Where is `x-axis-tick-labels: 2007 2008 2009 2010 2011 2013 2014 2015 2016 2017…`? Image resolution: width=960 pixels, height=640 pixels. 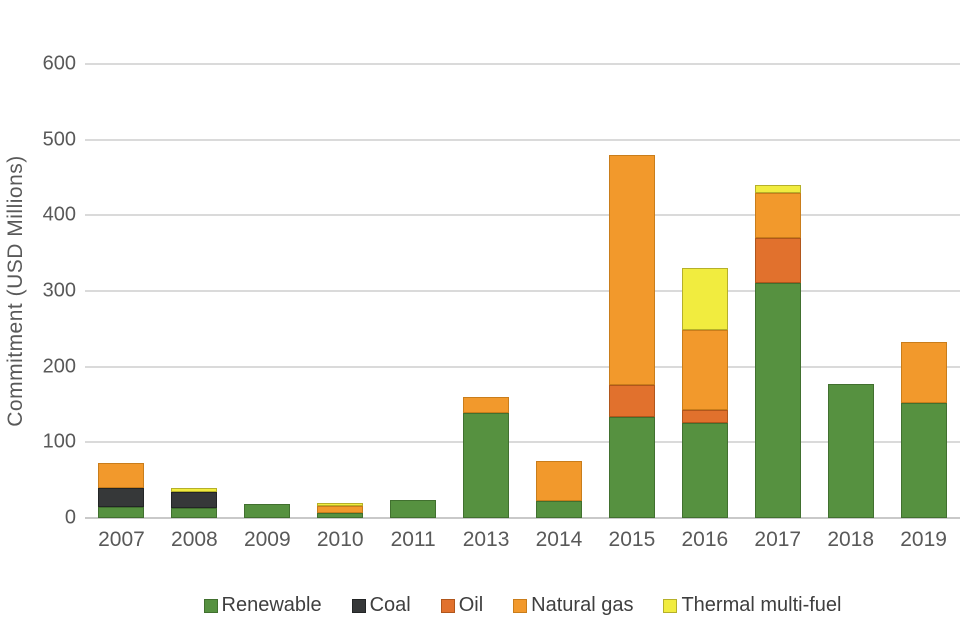
x-axis-tick-labels: 2007 2008 2009 2010 2011 2013 2014 2015 2016 2017… is located at coordinates (522, 540).